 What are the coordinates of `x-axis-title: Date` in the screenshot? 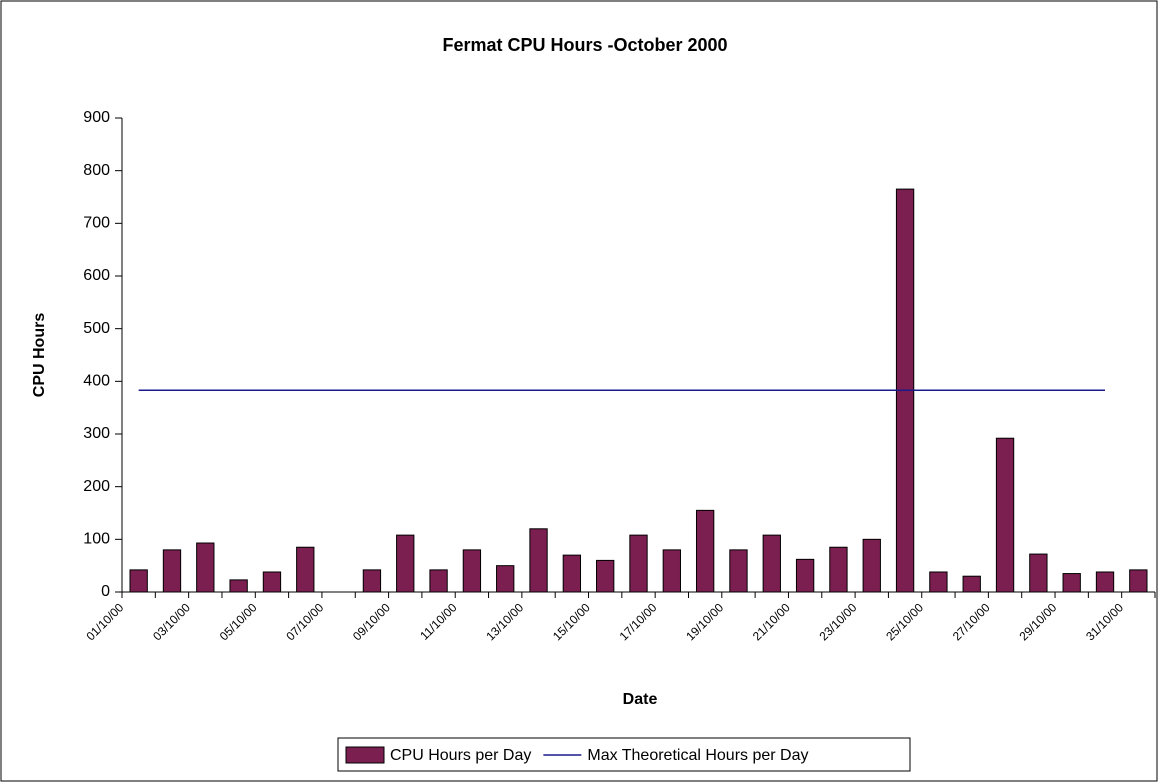 It's located at (640, 699).